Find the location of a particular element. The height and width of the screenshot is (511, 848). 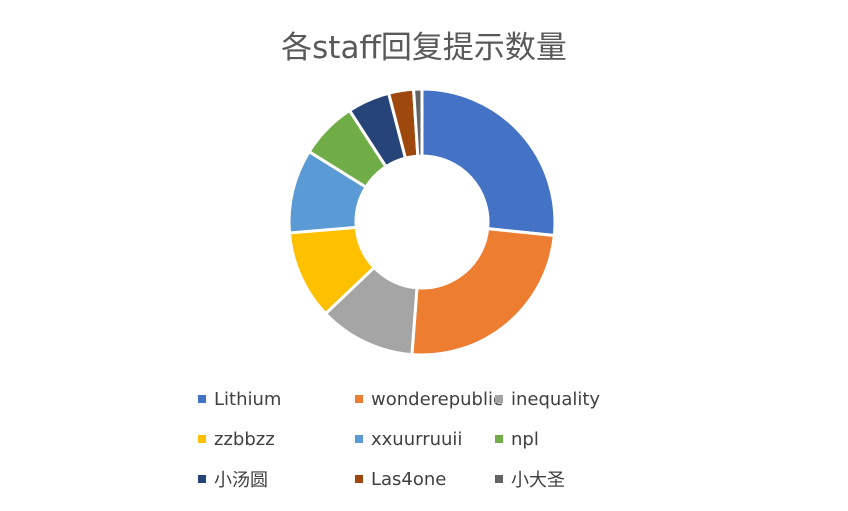

legend-item: Las4one is located at coordinates (425, 479).